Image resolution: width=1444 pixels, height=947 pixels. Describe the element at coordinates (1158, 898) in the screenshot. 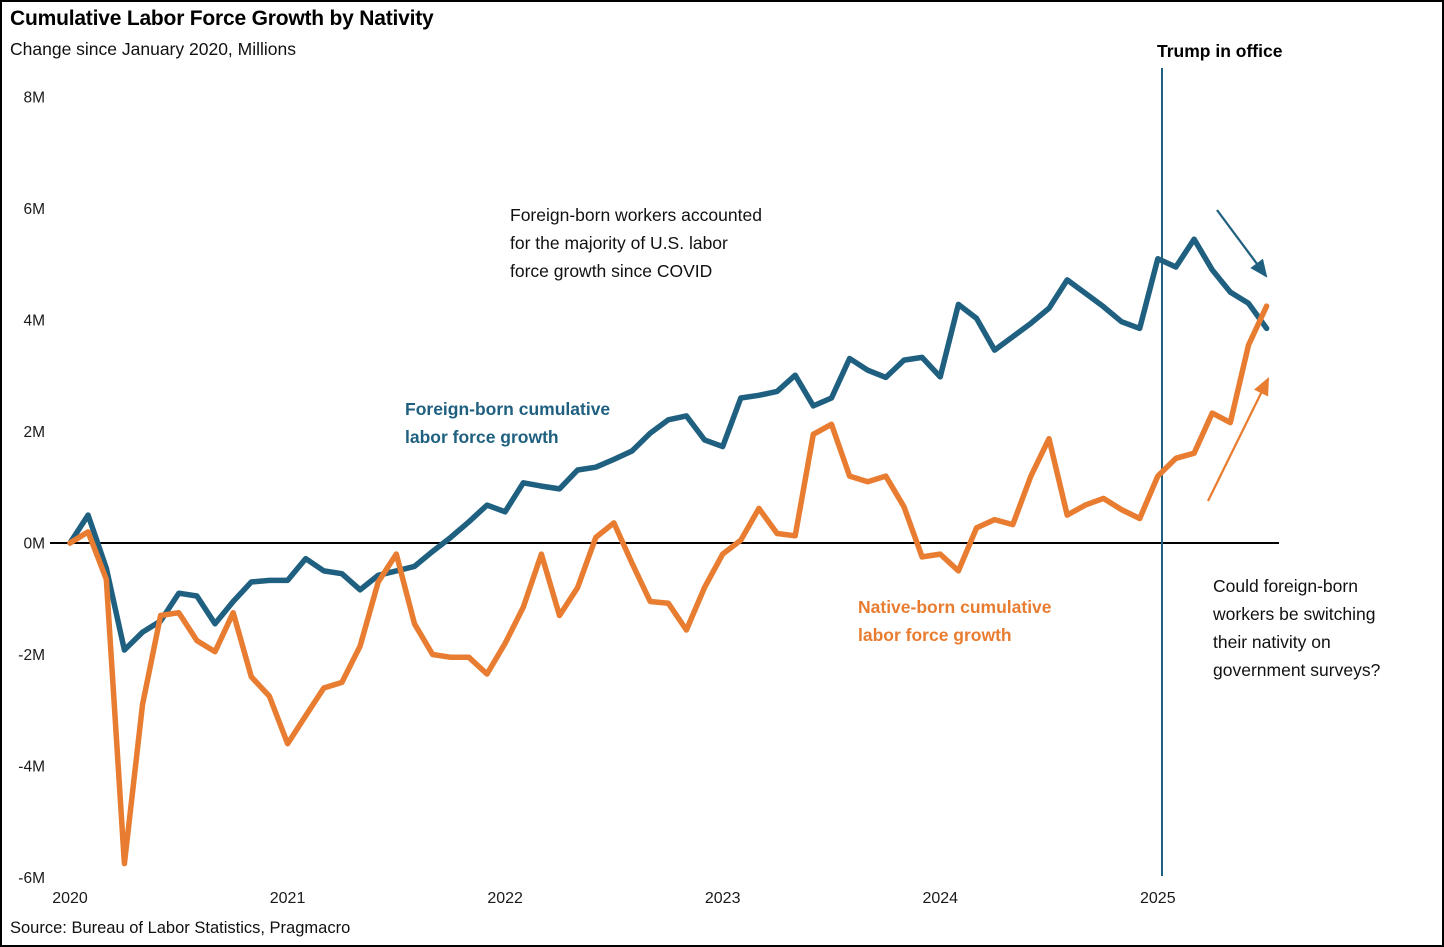

I see `x-tick-label: 2025` at that location.